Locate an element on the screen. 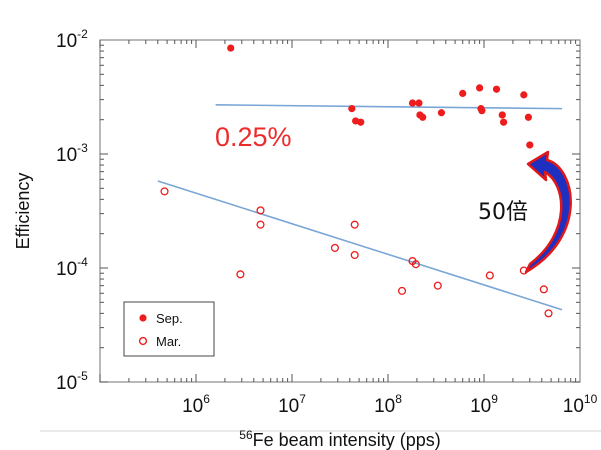 The image size is (601, 450). ratio-arrow is located at coordinates (548, 212).